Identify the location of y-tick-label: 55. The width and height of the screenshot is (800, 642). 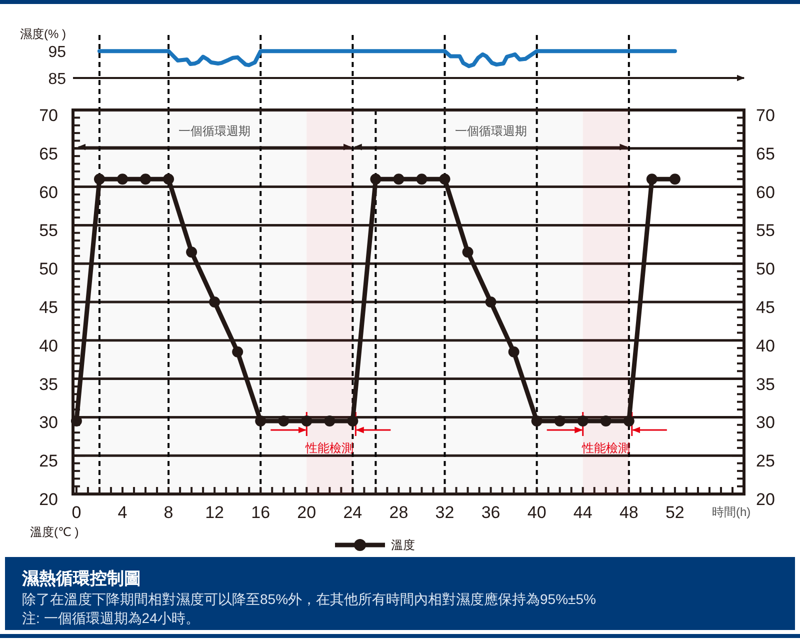
(48, 230).